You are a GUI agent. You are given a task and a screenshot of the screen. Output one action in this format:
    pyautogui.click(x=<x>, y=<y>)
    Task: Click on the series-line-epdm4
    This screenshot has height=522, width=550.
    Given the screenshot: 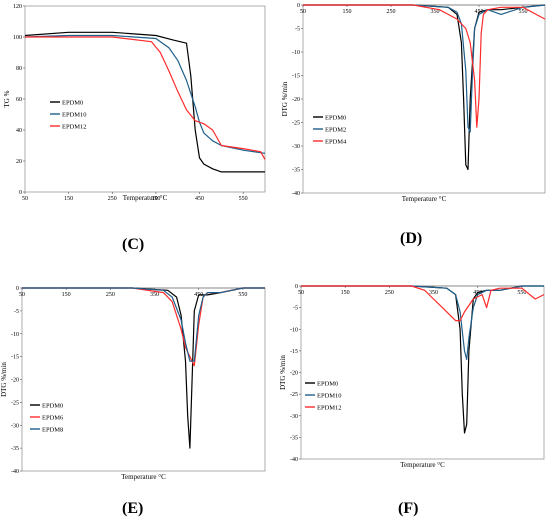 What is the action you would take?
    pyautogui.click(x=424, y=66)
    